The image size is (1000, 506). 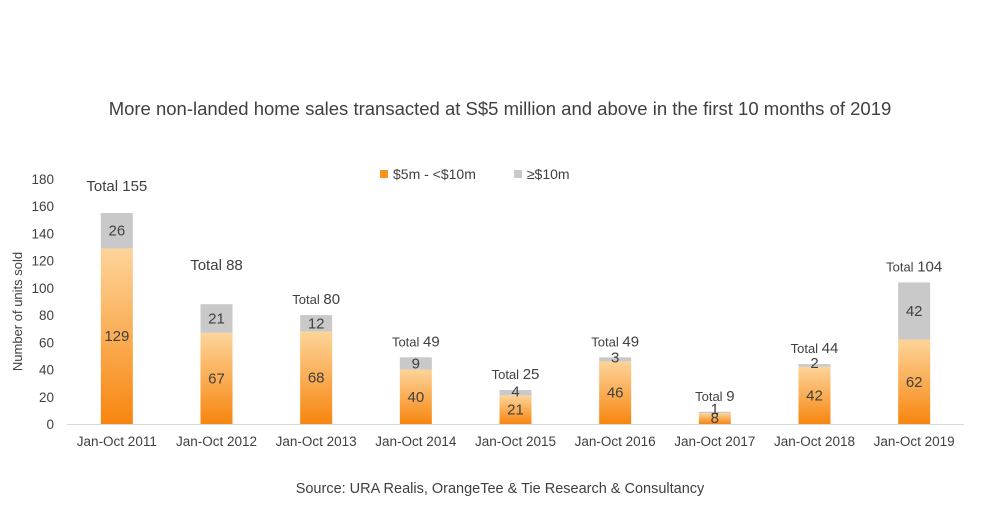 I want to click on x-tick-label: Jan-Oct 2013, so click(x=316, y=441).